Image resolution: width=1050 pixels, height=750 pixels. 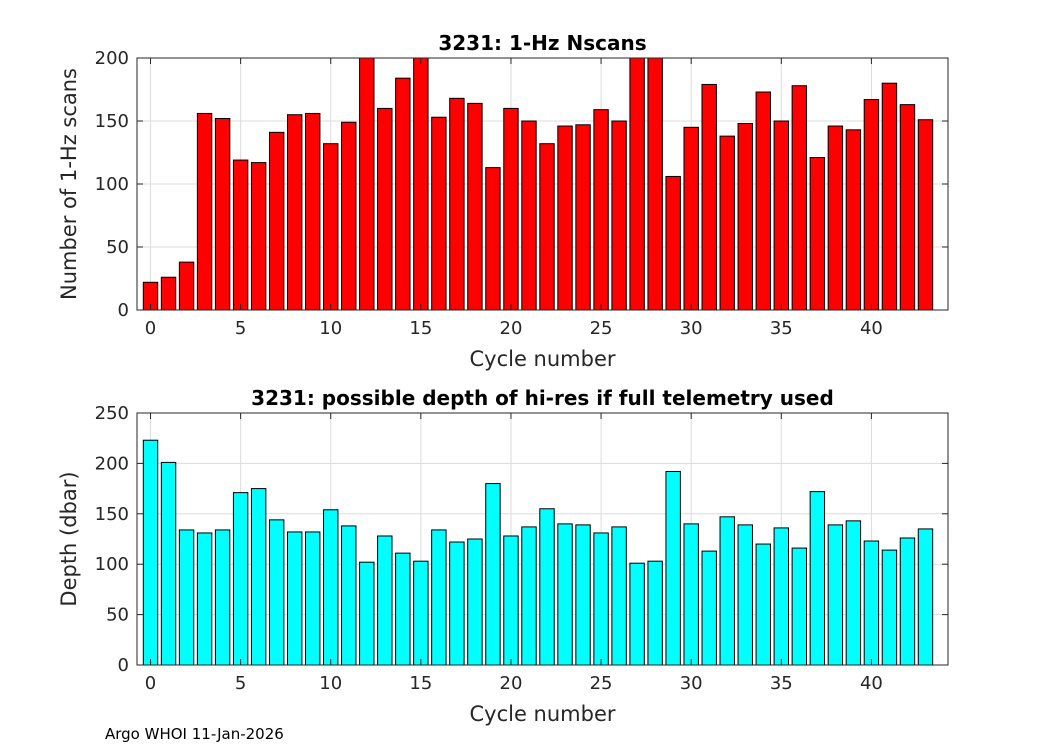 I want to click on chart2-x-tick-label: 10, so click(x=330, y=683).